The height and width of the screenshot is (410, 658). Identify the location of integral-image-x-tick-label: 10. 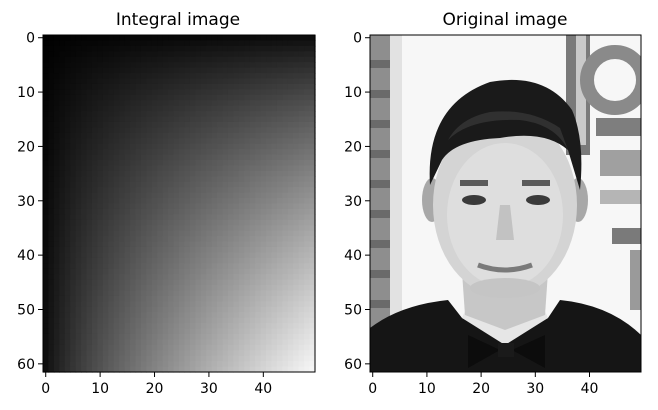
(100, 389).